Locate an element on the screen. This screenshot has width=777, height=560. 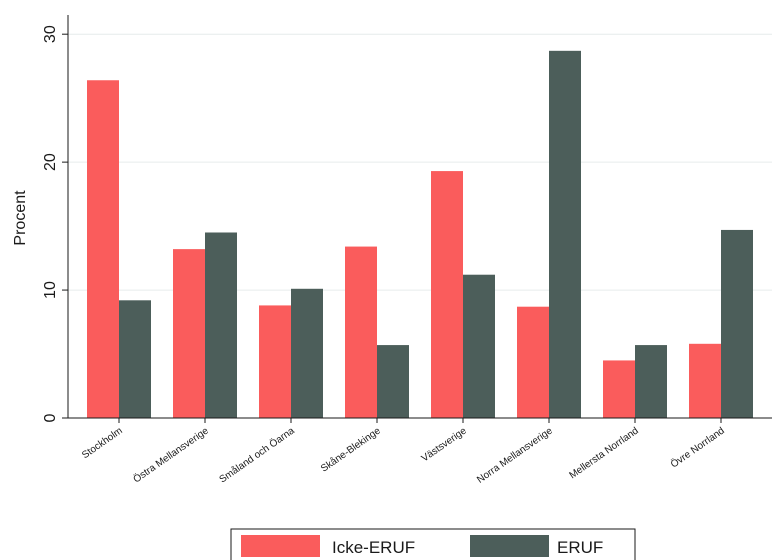
y-tick-label: 30 is located at coordinates (50, 34).